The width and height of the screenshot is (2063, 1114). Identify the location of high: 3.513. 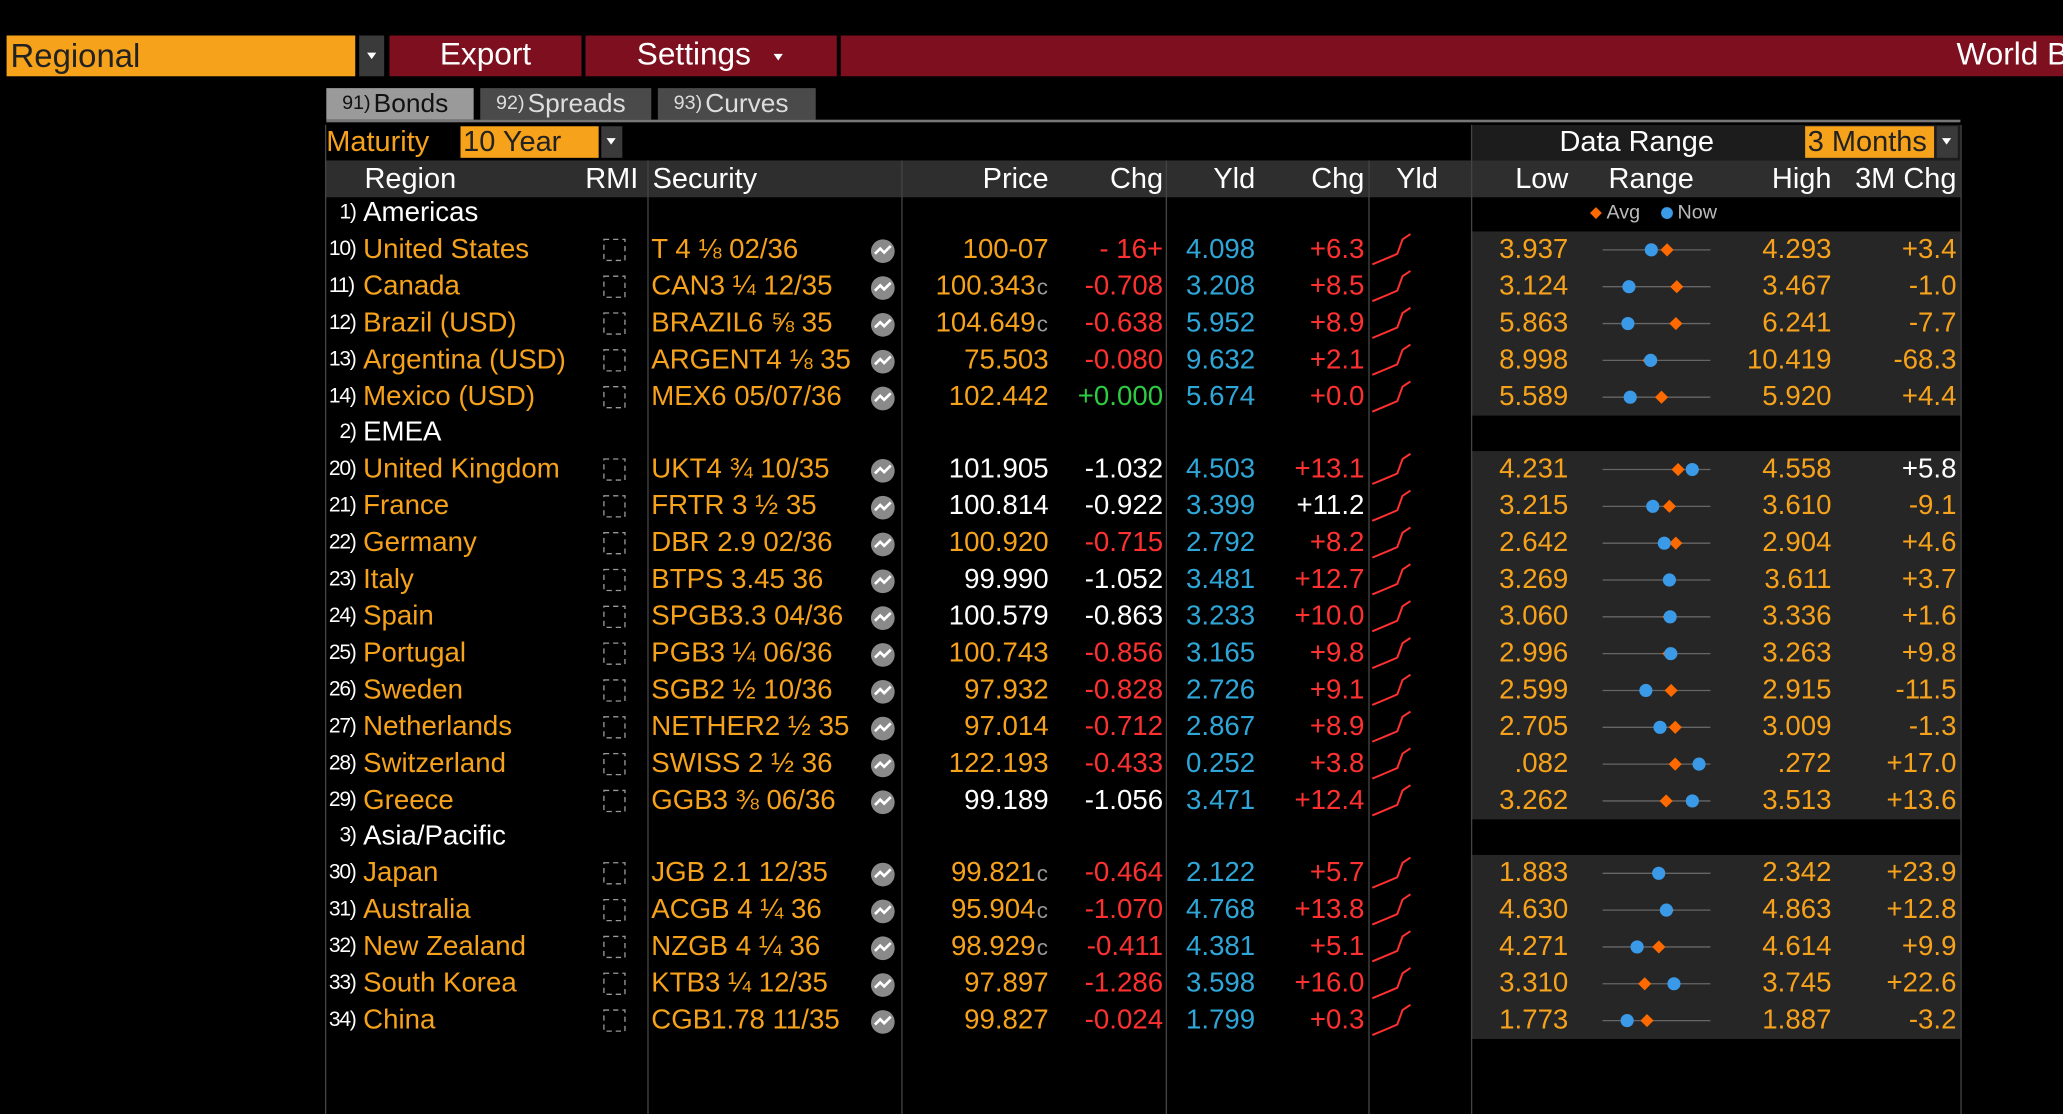
(1797, 800).